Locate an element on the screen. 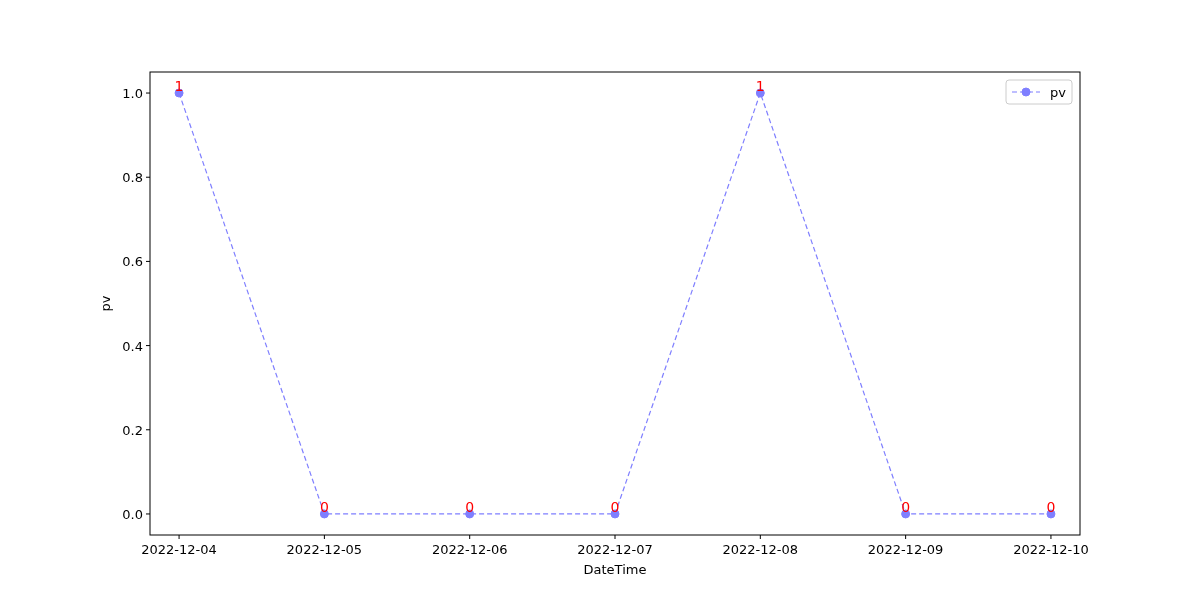 This screenshot has height=600, width=1200. y-tick-label: 0.4 is located at coordinates (132, 346).